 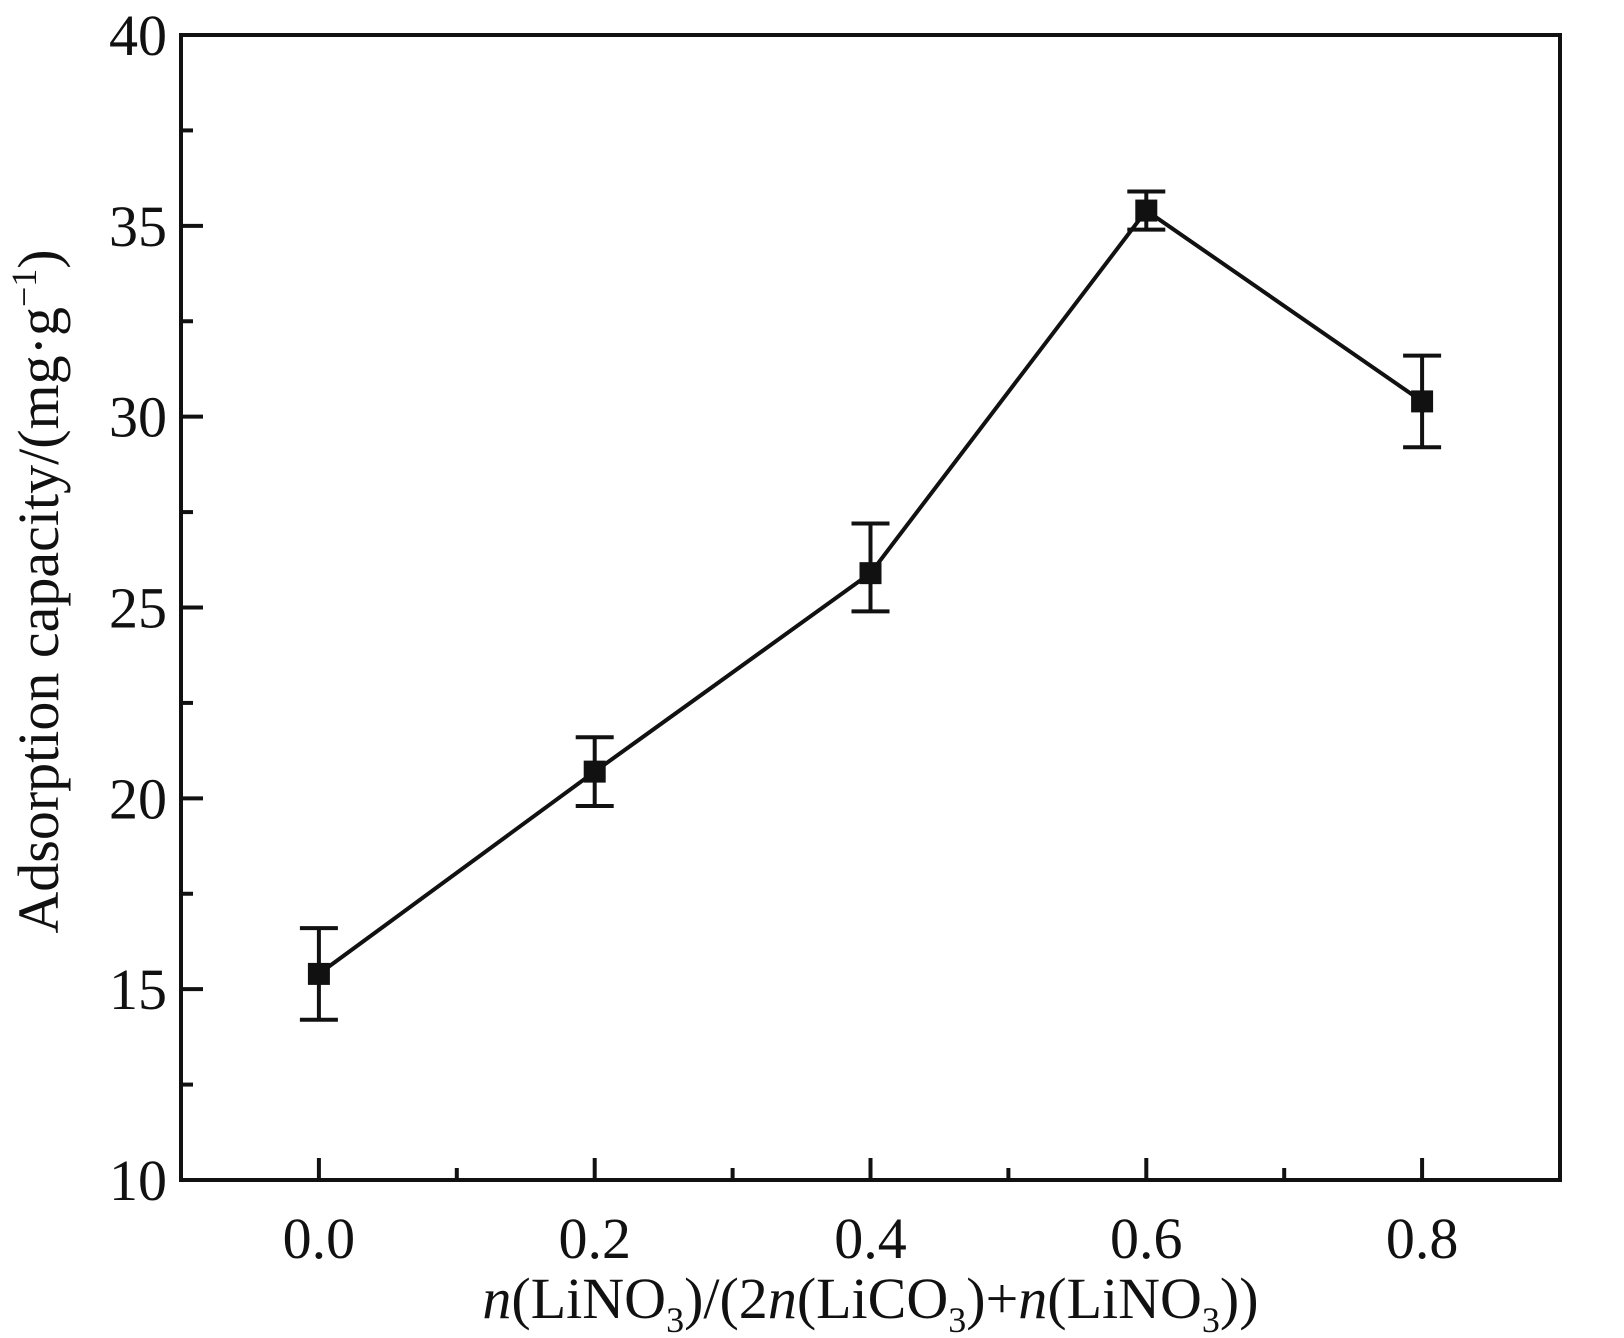 I want to click on x-tick-label: 0.8, so click(x=1422, y=1238).